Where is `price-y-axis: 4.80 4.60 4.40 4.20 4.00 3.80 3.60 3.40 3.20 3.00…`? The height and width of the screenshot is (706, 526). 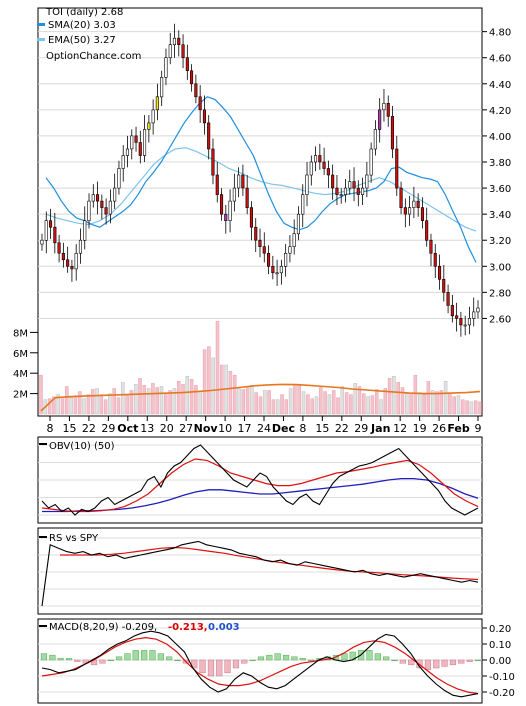 price-y-axis: 4.80 4.60 4.40 4.20 4.00 3.80 3.60 3.40 3.20 3.00… is located at coordinates (496, 176).